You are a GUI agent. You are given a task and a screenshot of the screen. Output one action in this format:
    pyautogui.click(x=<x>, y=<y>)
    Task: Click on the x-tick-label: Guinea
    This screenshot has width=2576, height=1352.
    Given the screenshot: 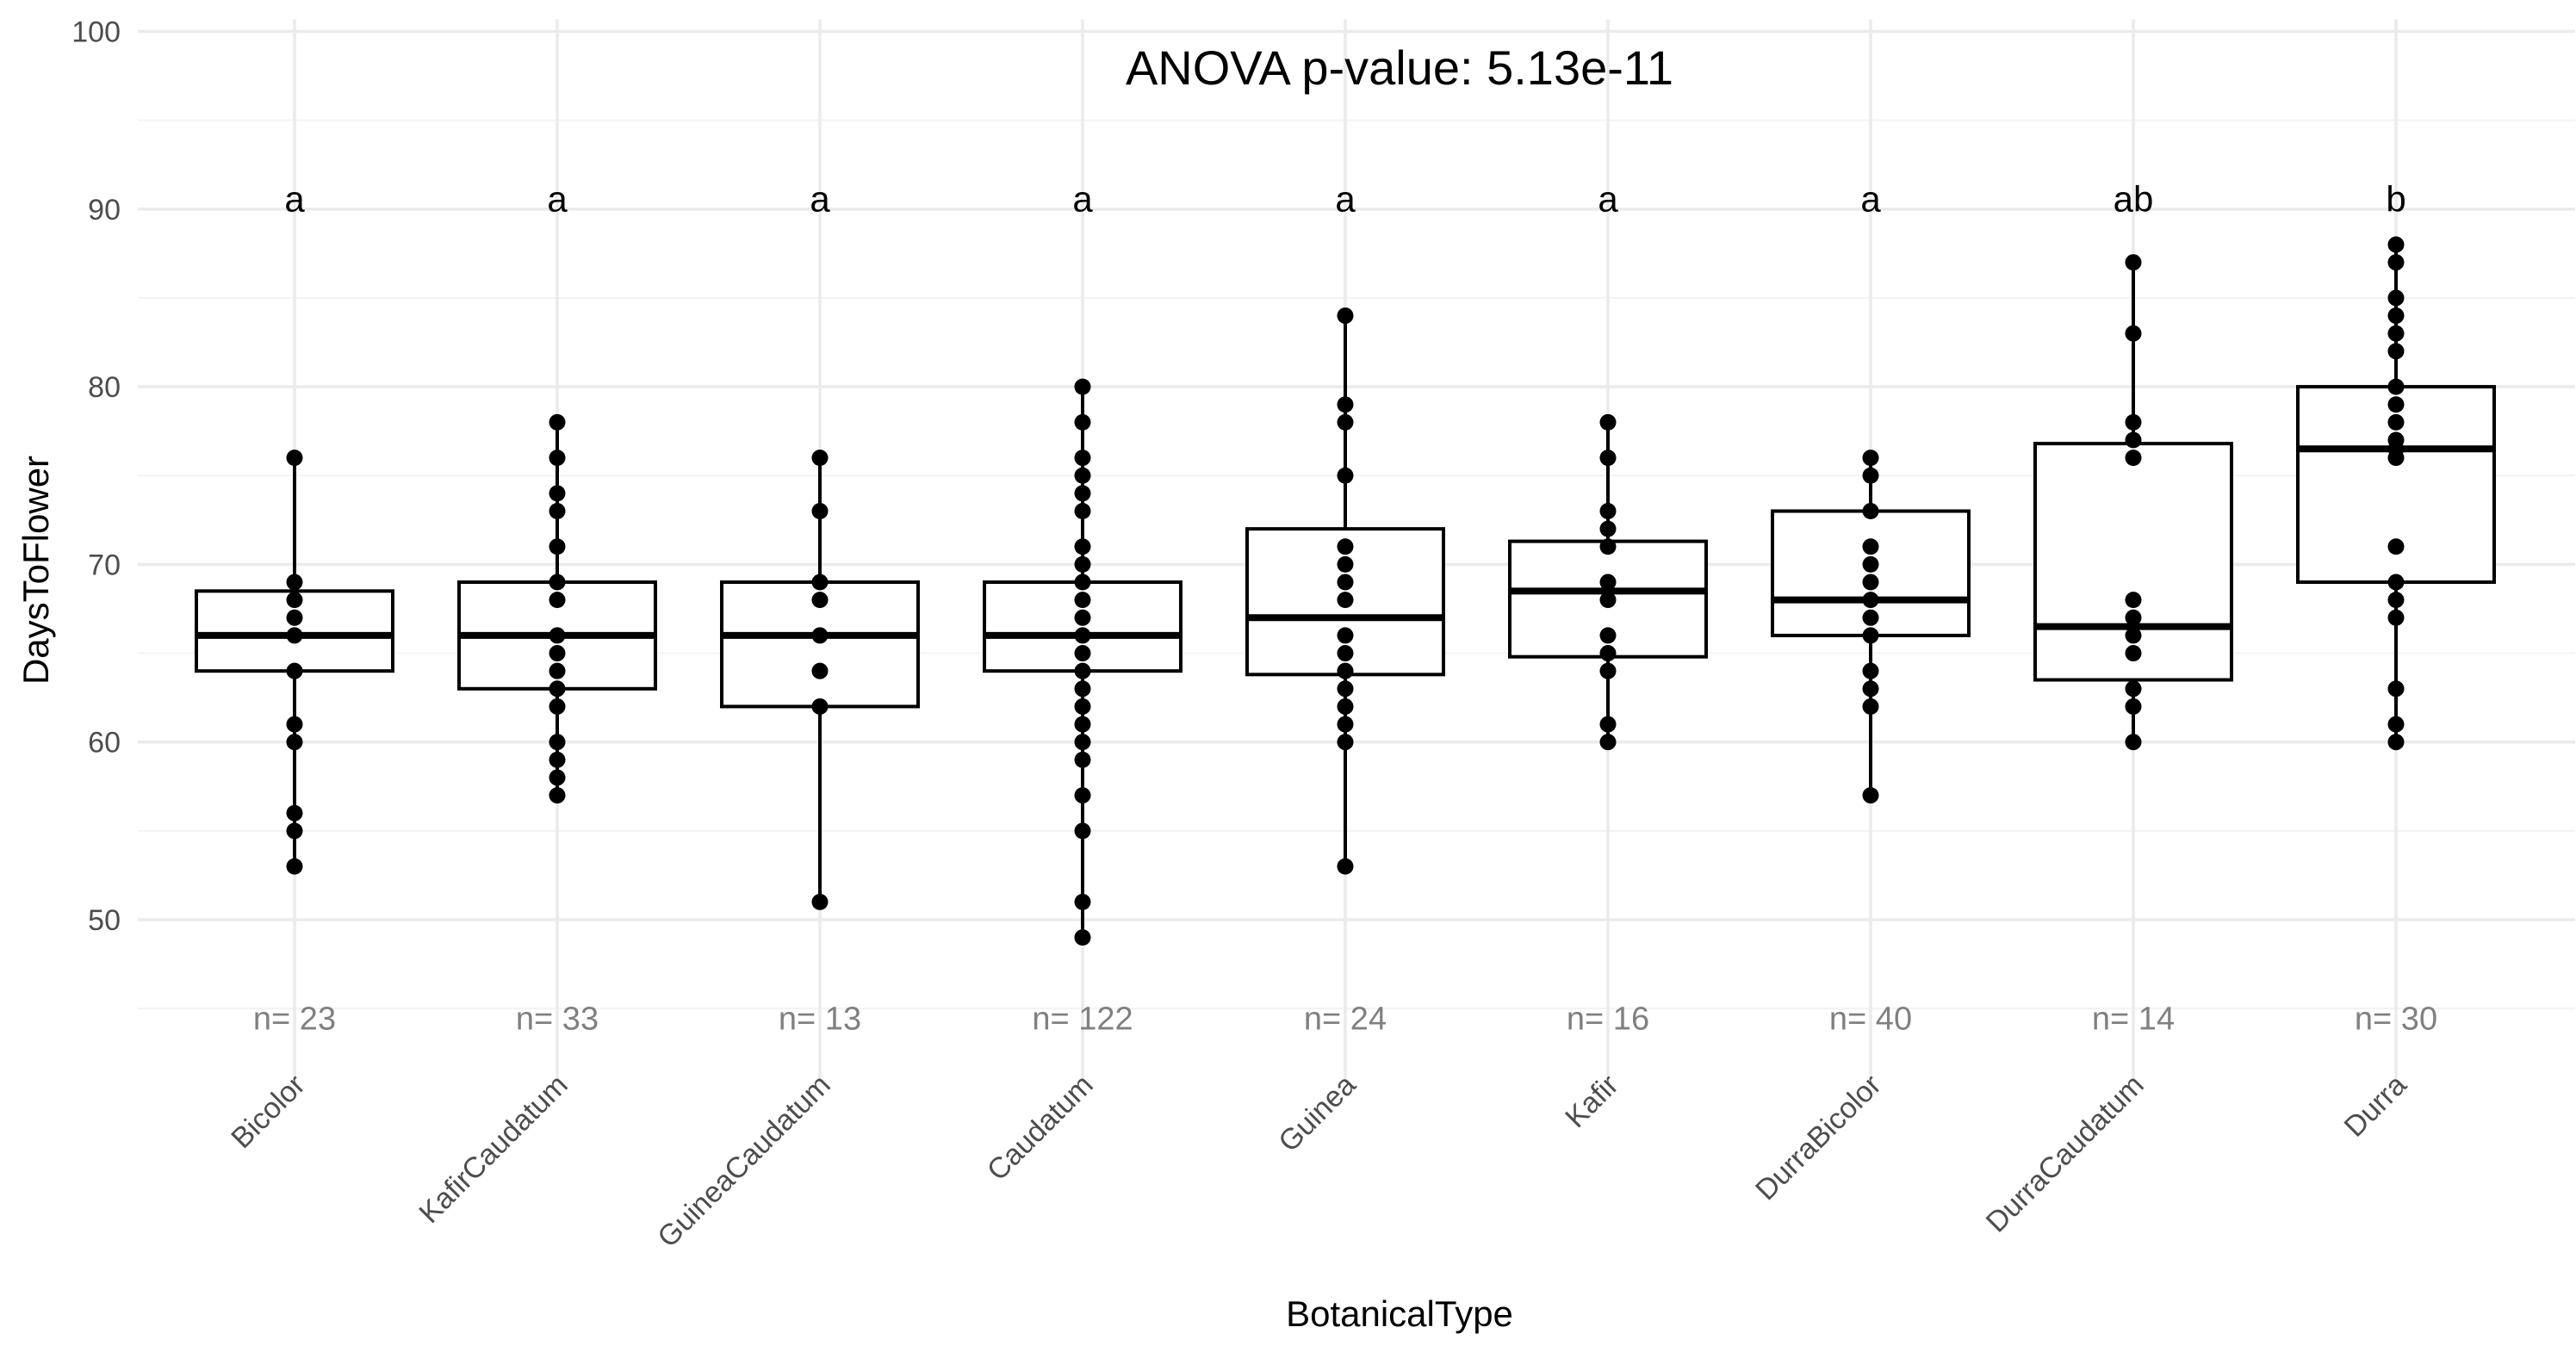 What is the action you would take?
    pyautogui.click(x=1317, y=1114)
    